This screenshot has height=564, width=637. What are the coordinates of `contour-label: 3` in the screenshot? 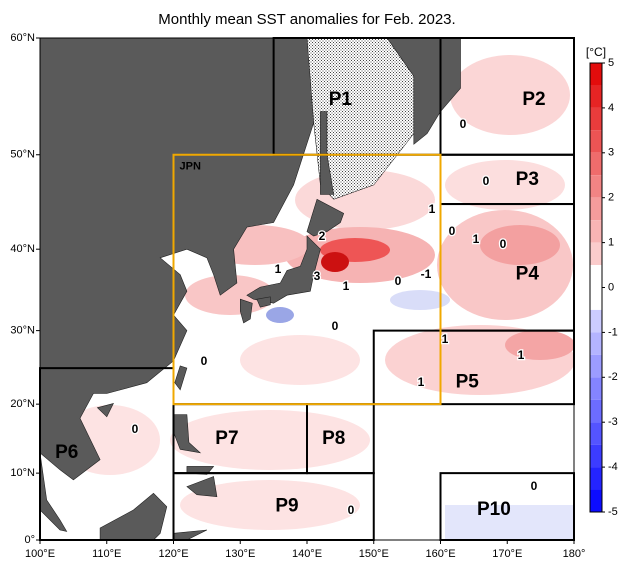 It's located at (317, 276).